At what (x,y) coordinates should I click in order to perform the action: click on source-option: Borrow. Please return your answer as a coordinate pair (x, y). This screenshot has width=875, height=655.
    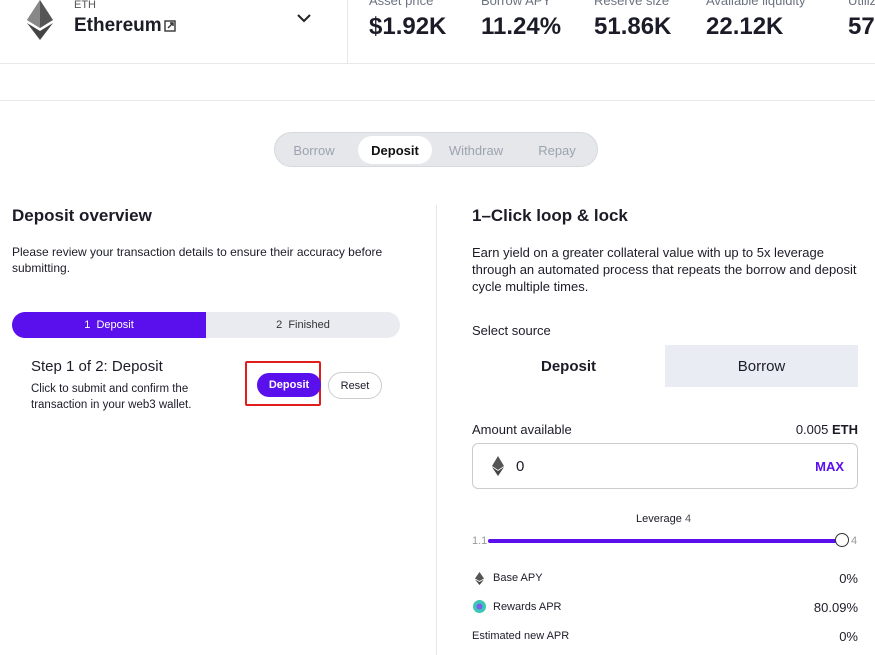
    Looking at the image, I should click on (761, 366).